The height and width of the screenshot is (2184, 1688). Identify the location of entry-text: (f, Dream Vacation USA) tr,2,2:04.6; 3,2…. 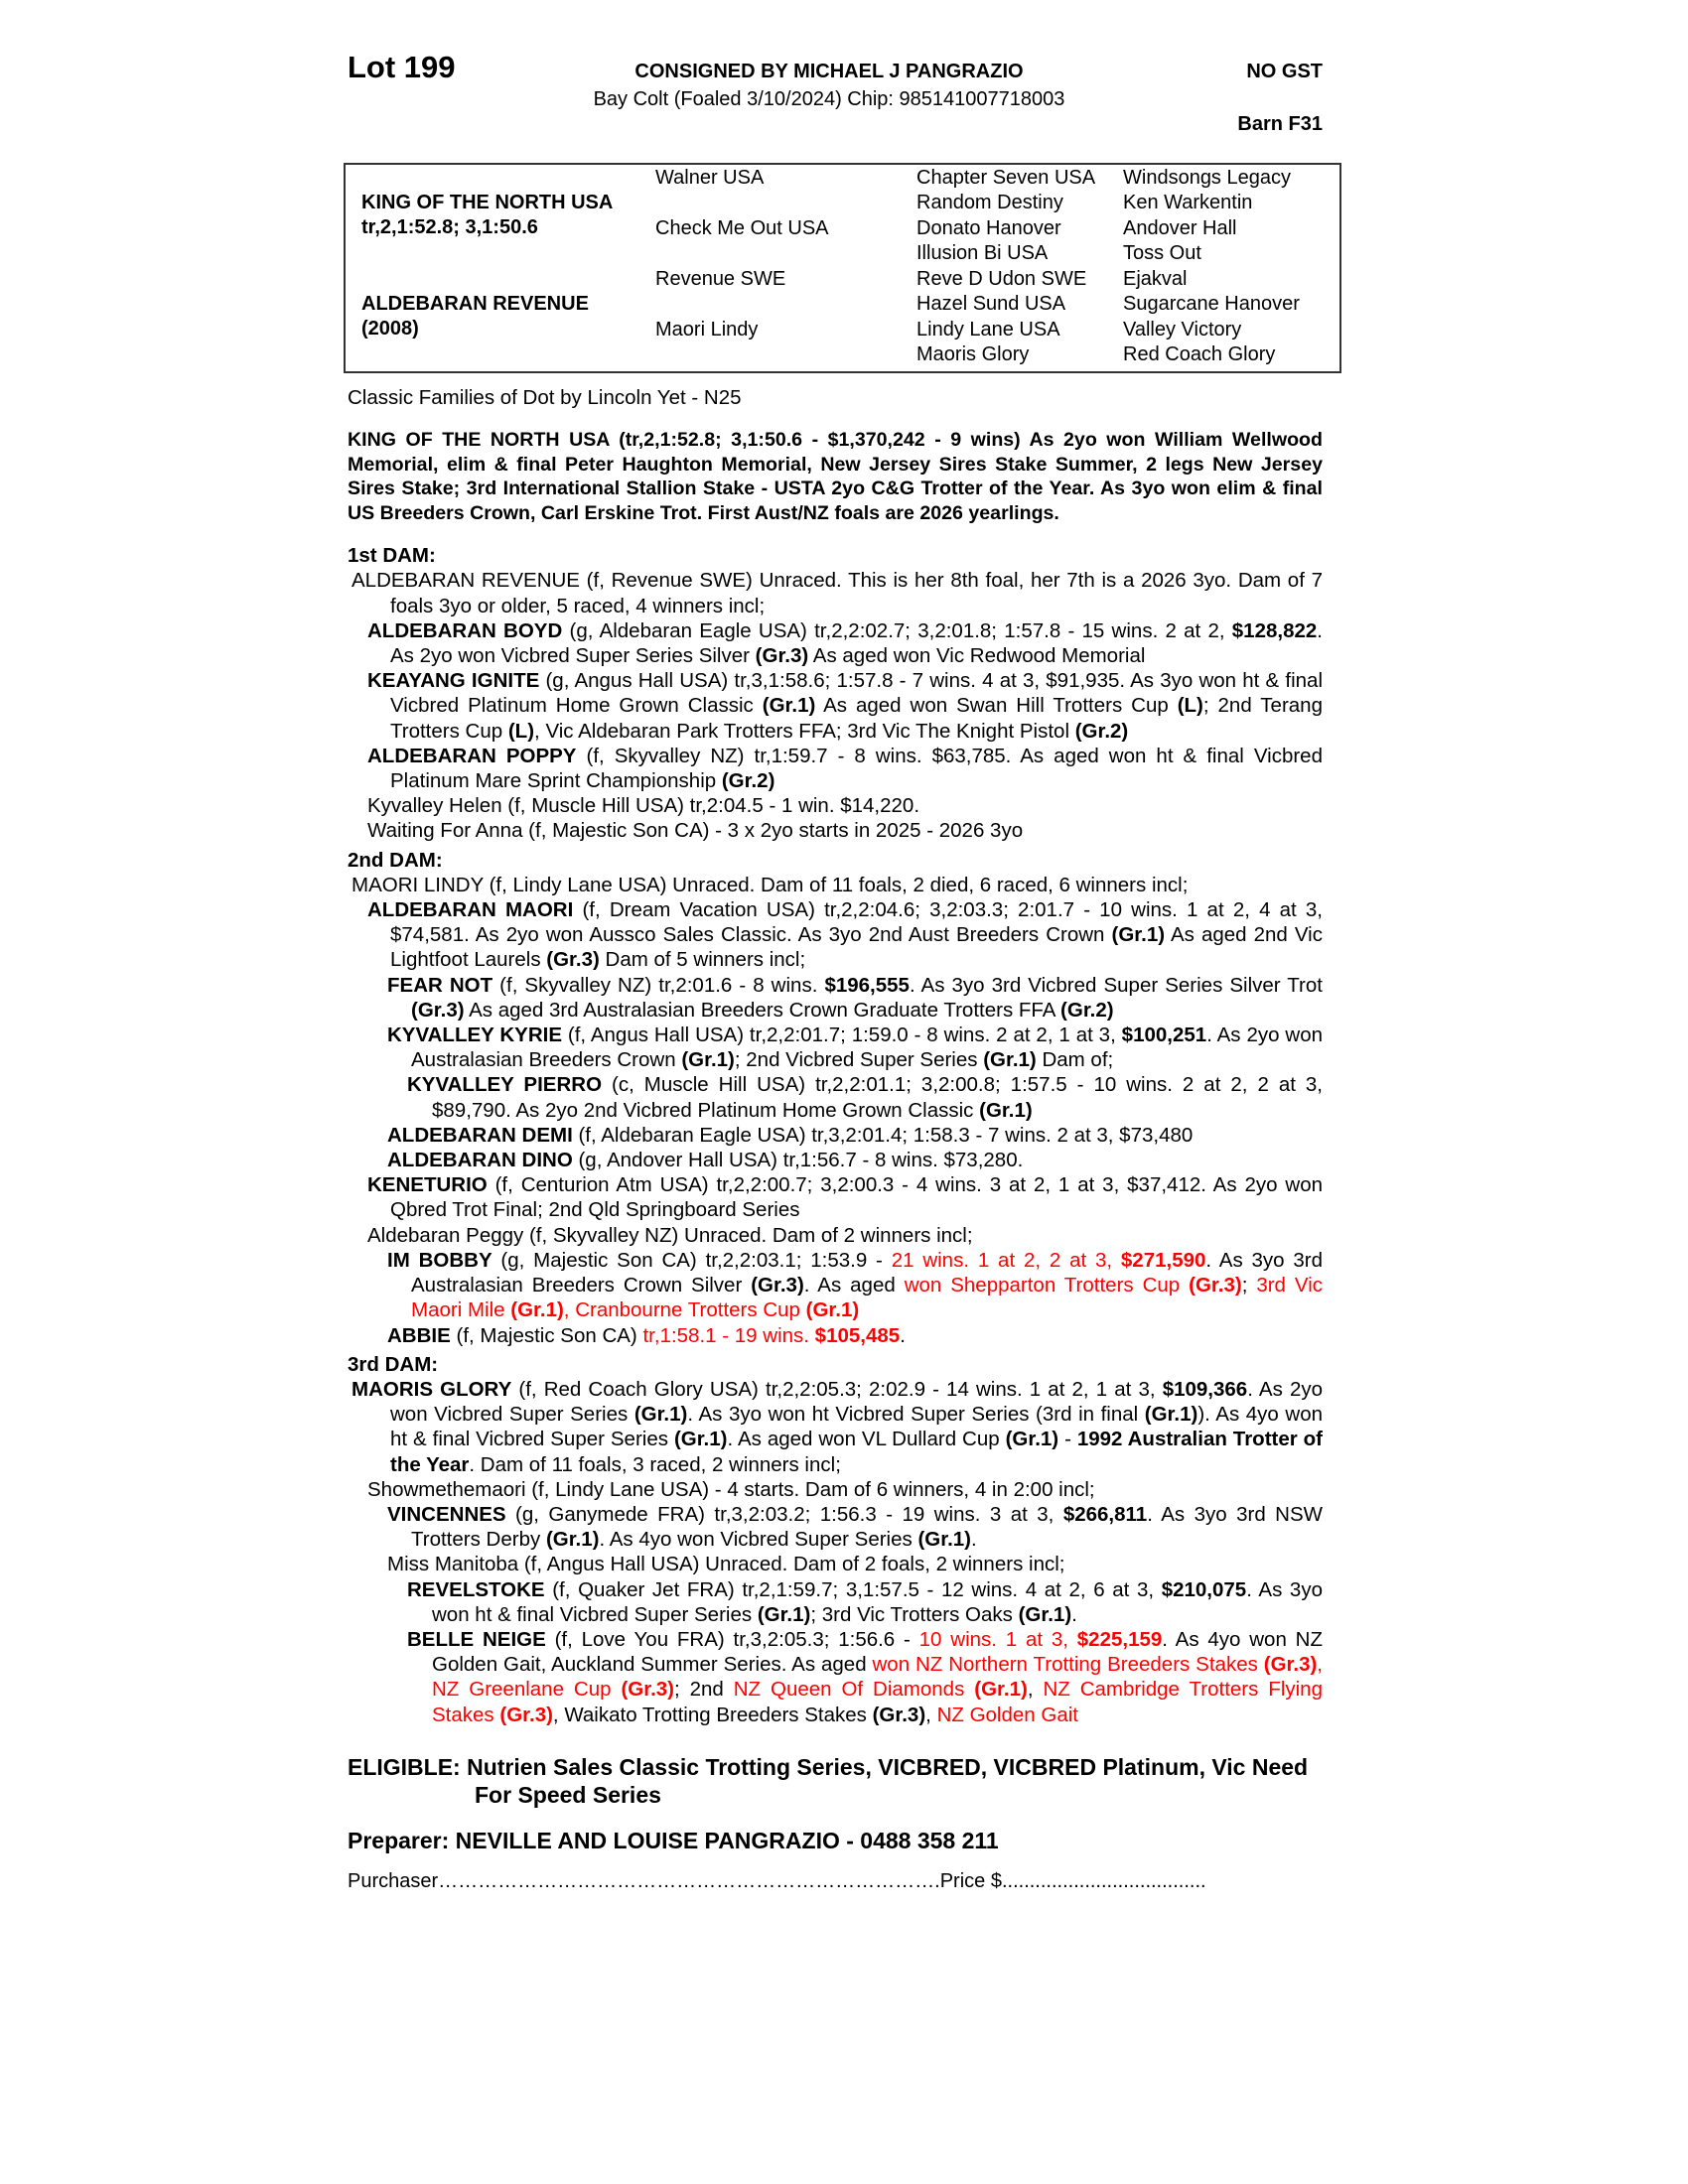
(856, 922).